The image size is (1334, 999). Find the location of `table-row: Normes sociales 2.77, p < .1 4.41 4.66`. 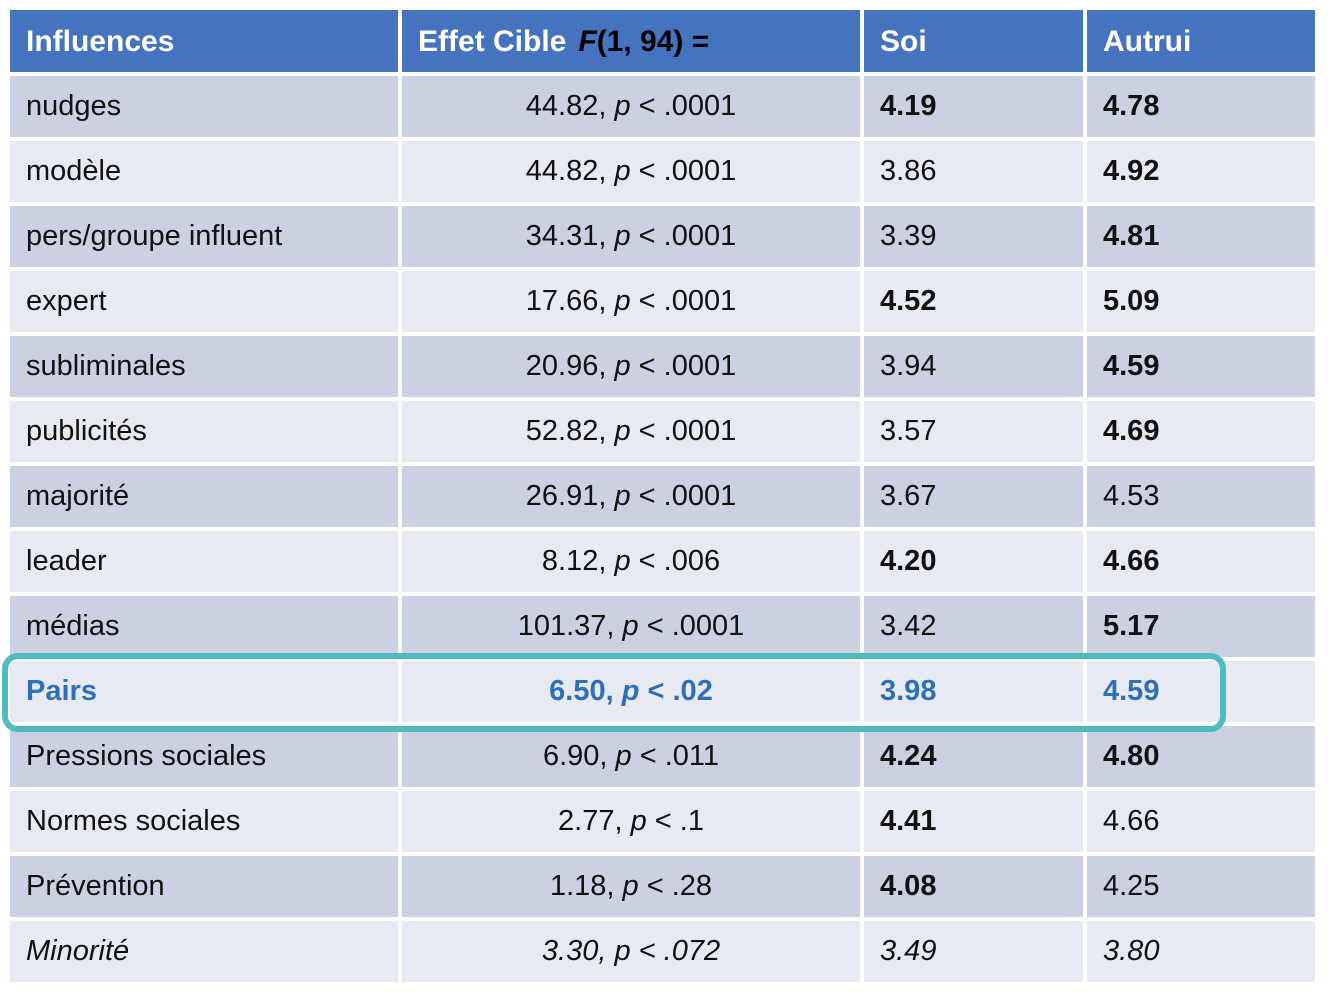

table-row: Normes sociales 2.77, p < .1 4.41 4.66 is located at coordinates (662, 821).